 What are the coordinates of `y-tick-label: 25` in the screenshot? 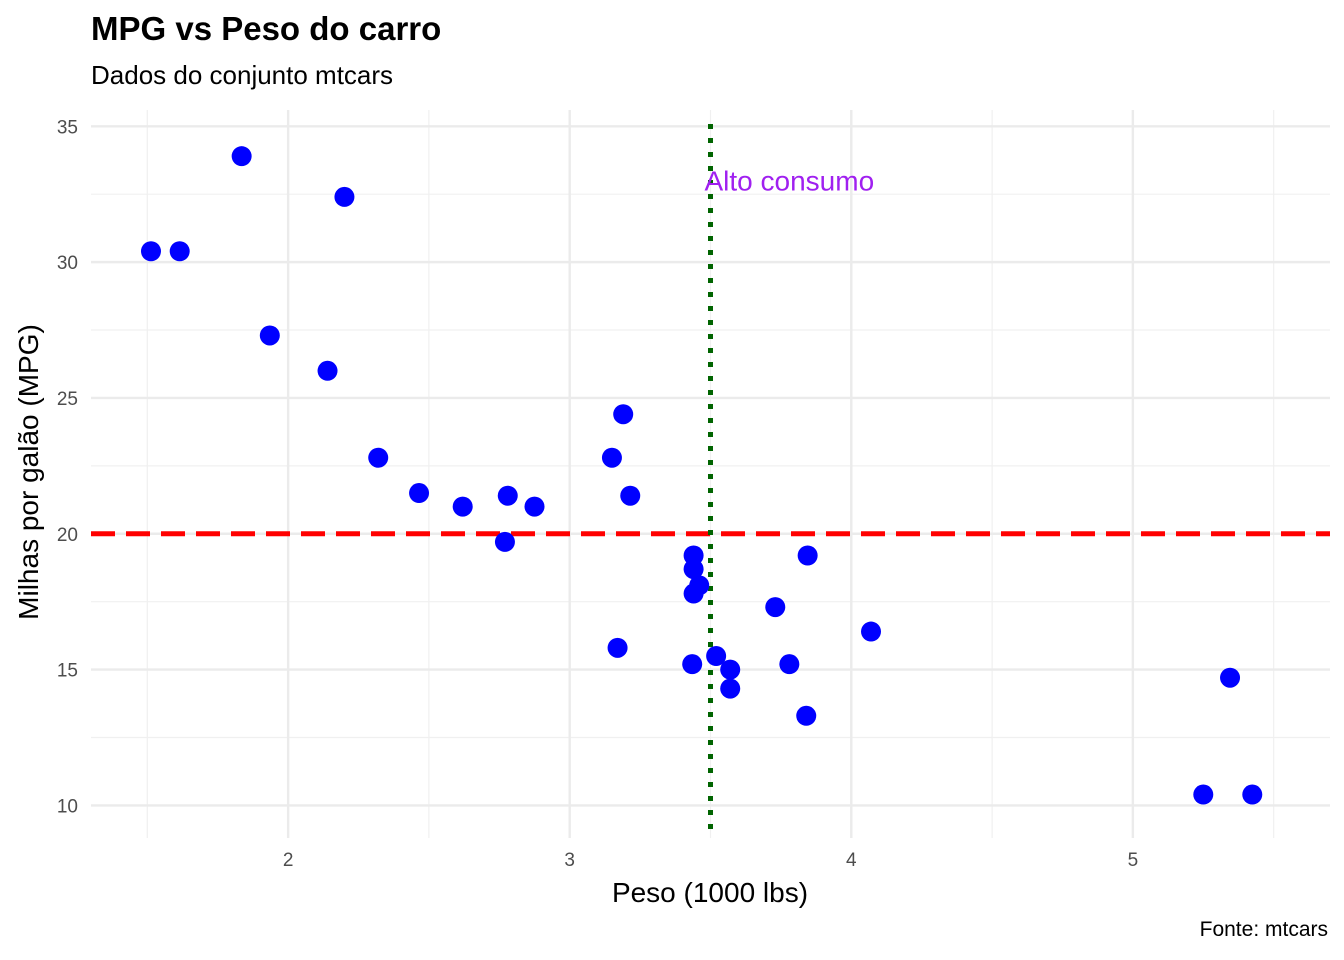 It's located at (67, 399).